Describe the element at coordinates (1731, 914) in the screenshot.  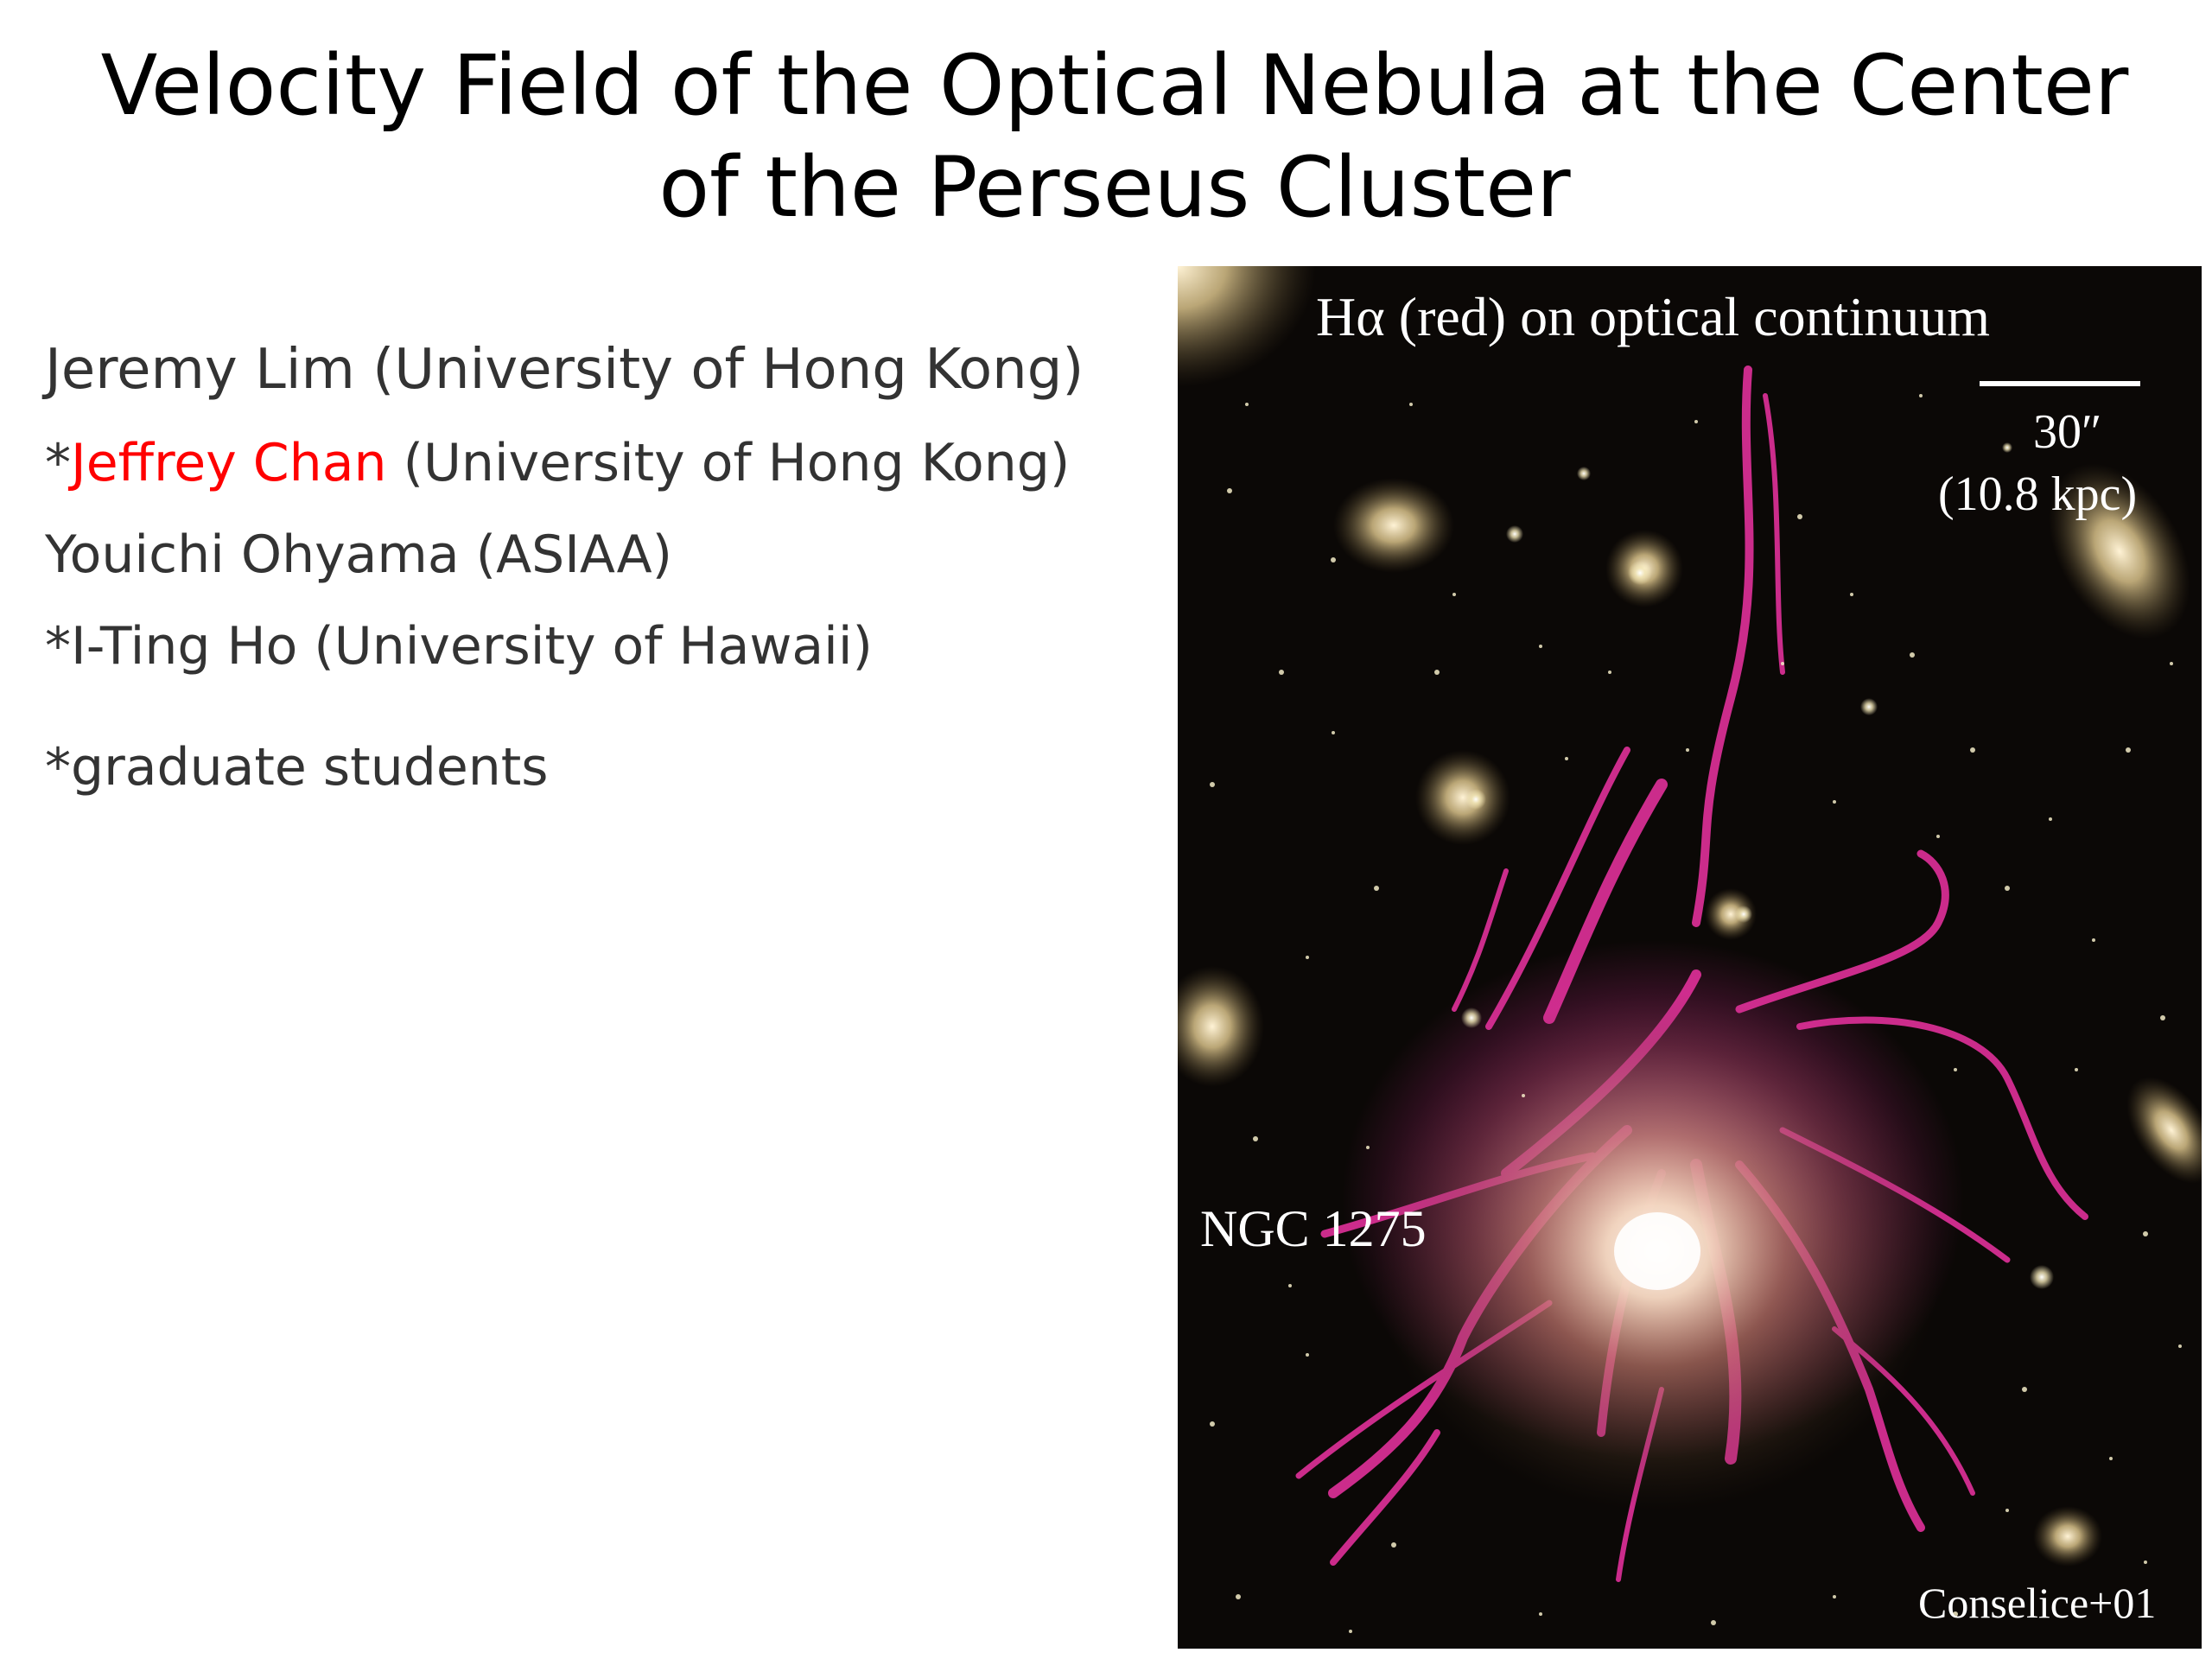
I see `galaxy-center-small` at that location.